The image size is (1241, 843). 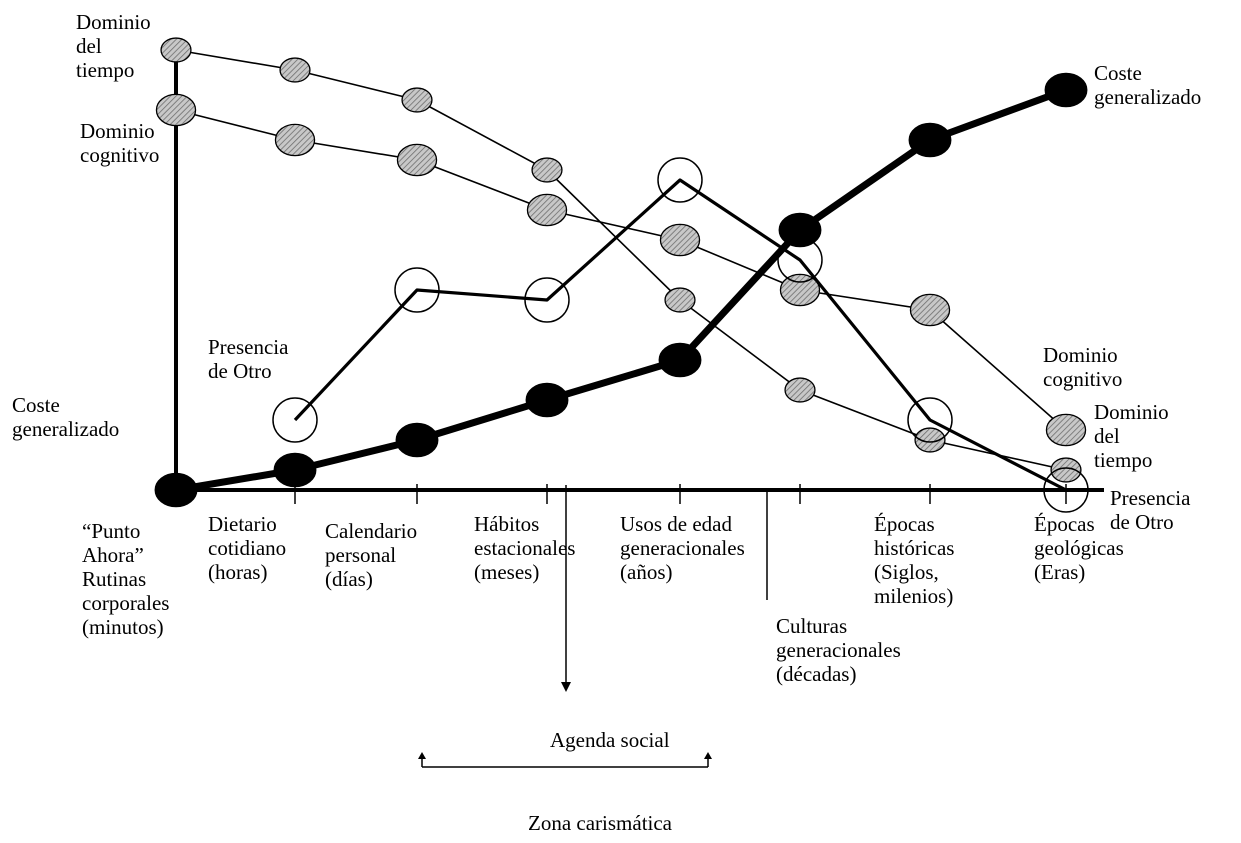 What do you see at coordinates (682, 548) in the screenshot?
I see `x-label-4: Usos de edad generacionales (años)` at bounding box center [682, 548].